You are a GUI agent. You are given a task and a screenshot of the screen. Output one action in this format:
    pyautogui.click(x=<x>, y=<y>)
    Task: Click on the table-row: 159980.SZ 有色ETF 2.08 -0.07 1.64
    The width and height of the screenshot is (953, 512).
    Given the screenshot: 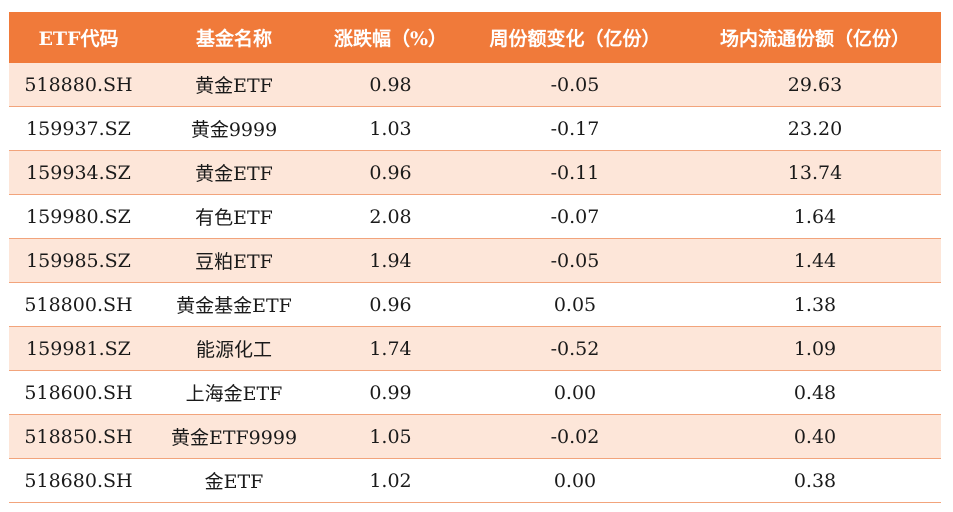 What is the action you would take?
    pyautogui.click(x=475, y=216)
    